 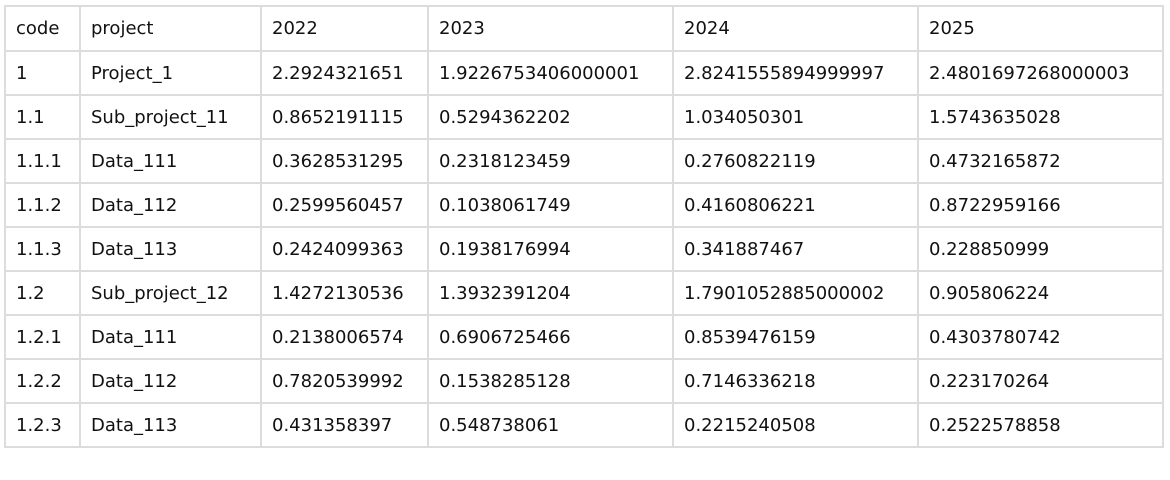 What do you see at coordinates (344, 117) in the screenshot?
I see `cell-2022: 0.8652191115` at bounding box center [344, 117].